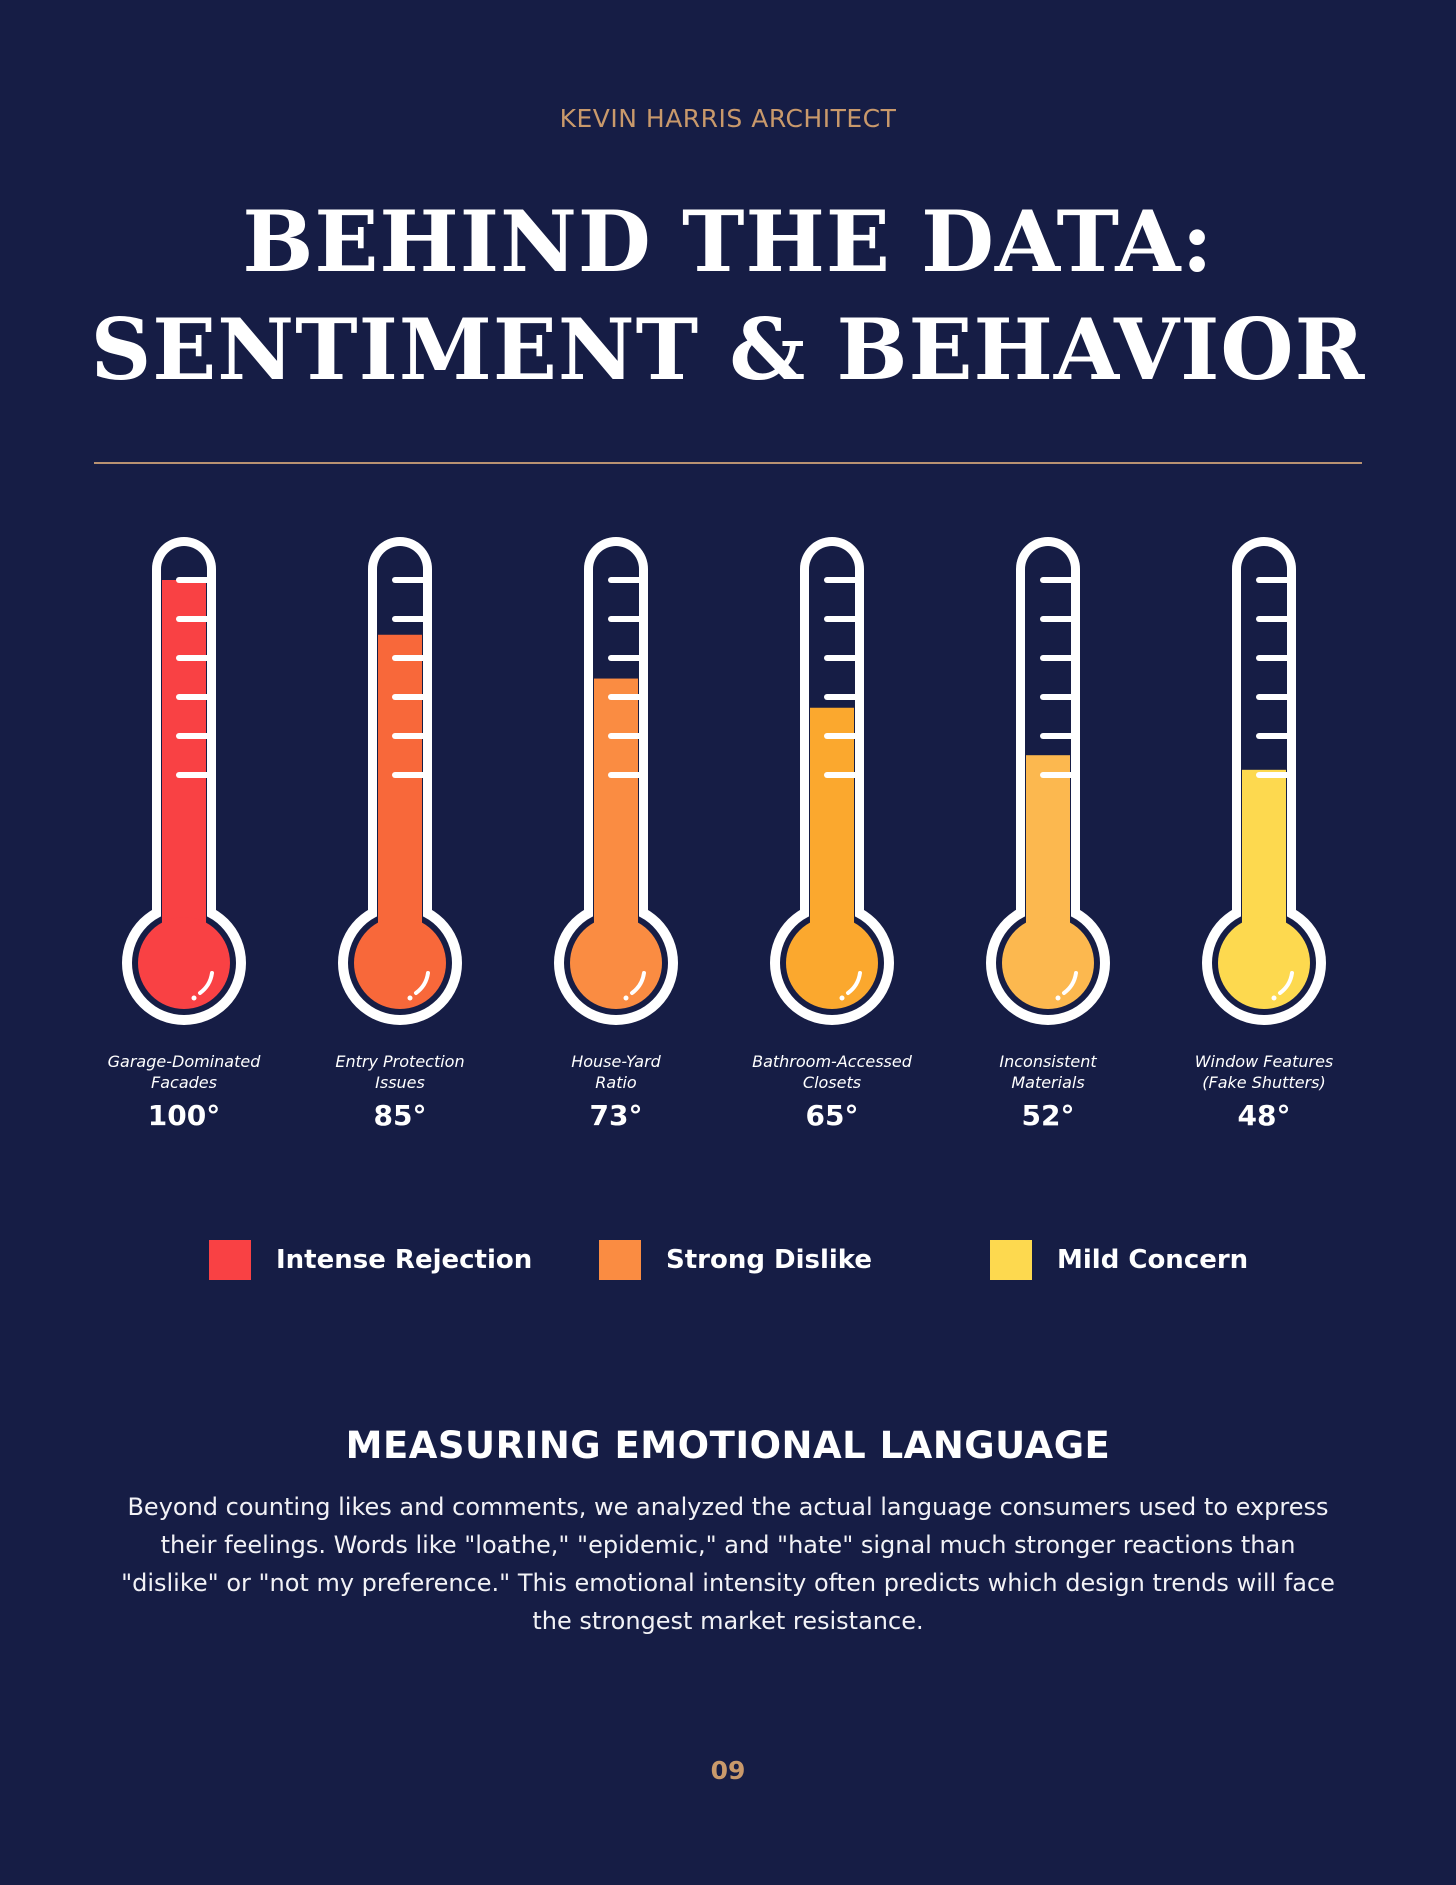 Image resolution: width=1456 pixels, height=1885 pixels. What do you see at coordinates (769, 1260) in the screenshot?
I see `legend-label: Strong Dislike` at bounding box center [769, 1260].